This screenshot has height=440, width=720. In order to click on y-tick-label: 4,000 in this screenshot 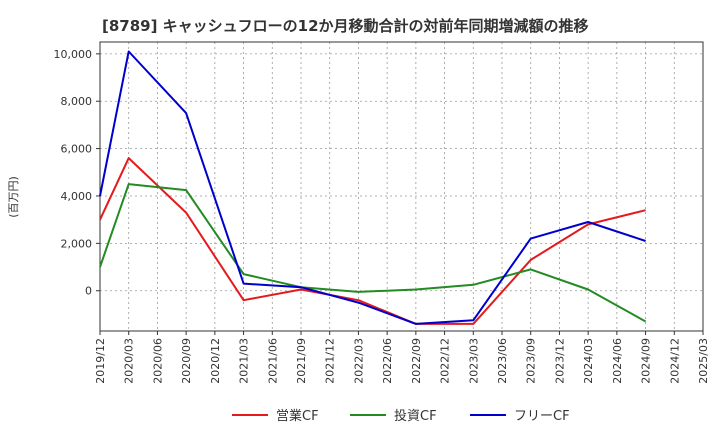, I will do `click(77, 196)`.